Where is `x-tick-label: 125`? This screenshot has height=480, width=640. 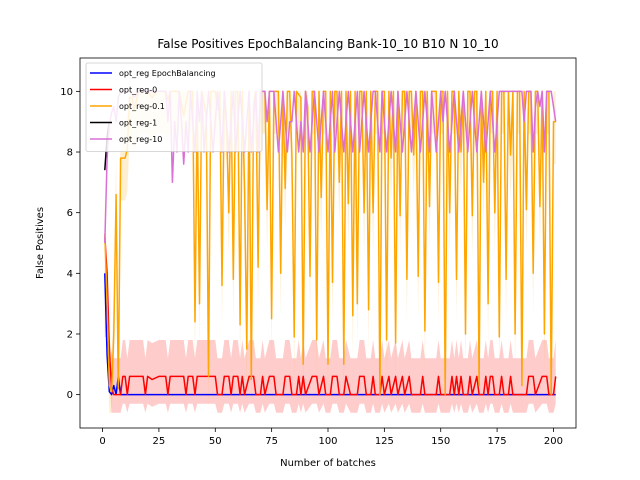 x-tick-label: 125 is located at coordinates (384, 441).